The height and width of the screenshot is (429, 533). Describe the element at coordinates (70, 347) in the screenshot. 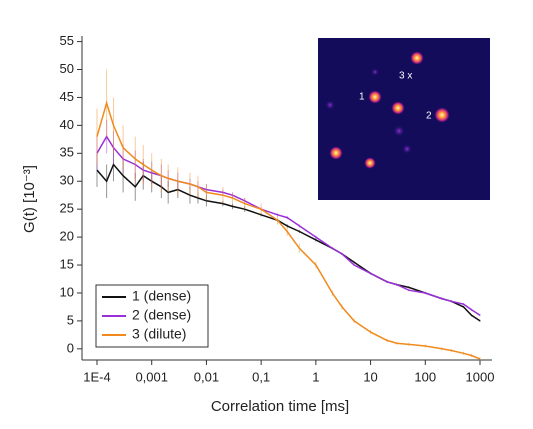

I see `y-tick-label: 0` at that location.